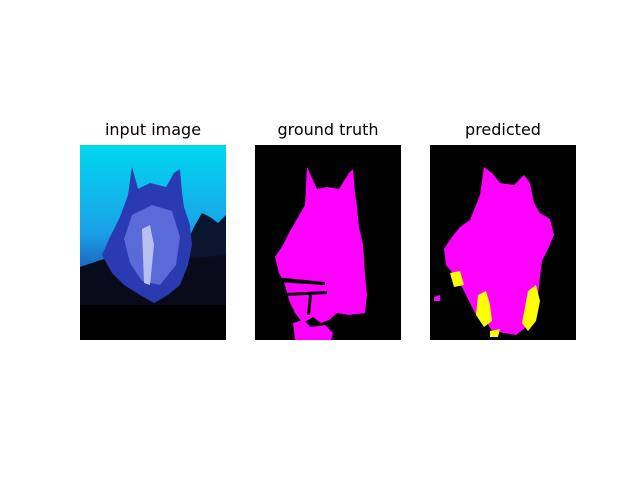 This screenshot has height=480, width=640. What do you see at coordinates (153, 242) in the screenshot?
I see `input-image` at bounding box center [153, 242].